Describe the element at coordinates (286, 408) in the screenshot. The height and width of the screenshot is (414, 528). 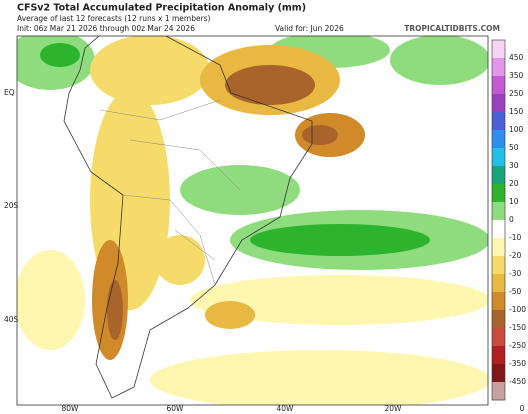
I see `lon-label: 40W` at that location.